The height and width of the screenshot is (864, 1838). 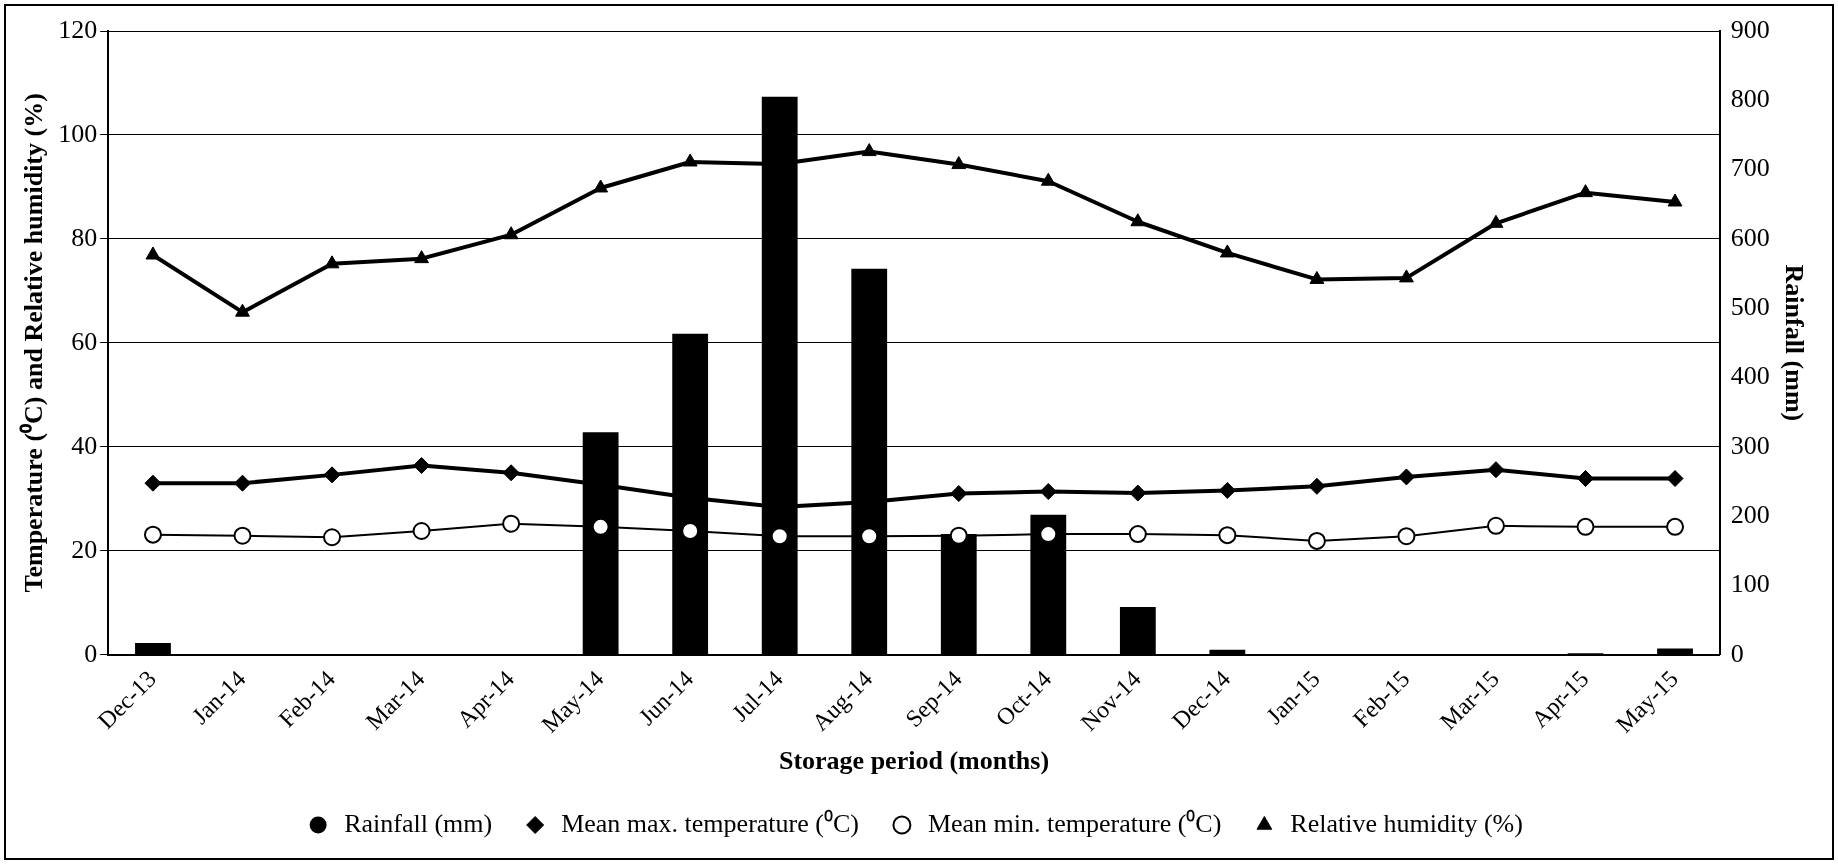 I want to click on legend-label: Relative humidity (%), so click(x=1406, y=823).